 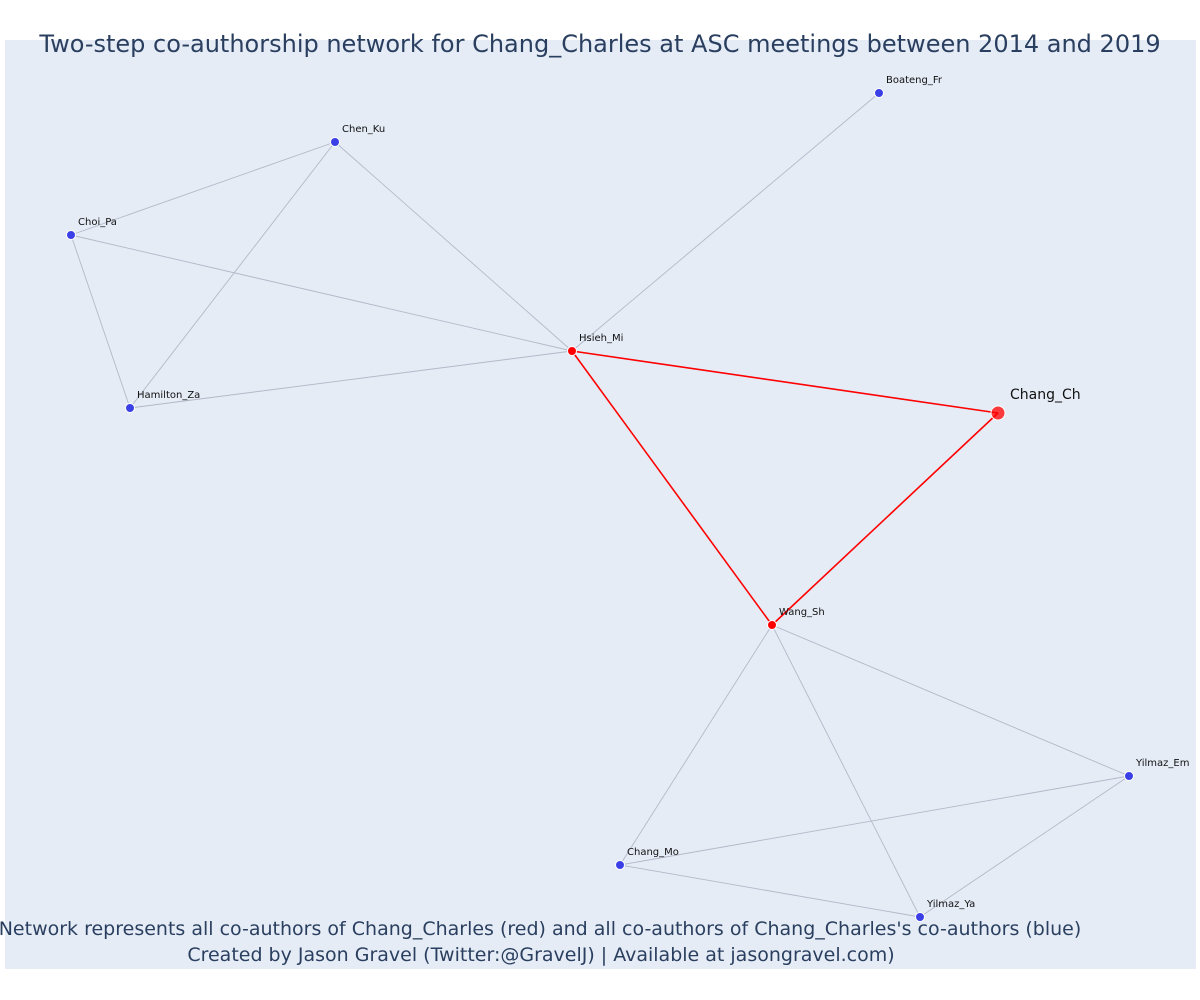 I want to click on edge-Chang_Mo-Yilmaz_Ya, so click(x=770, y=891).